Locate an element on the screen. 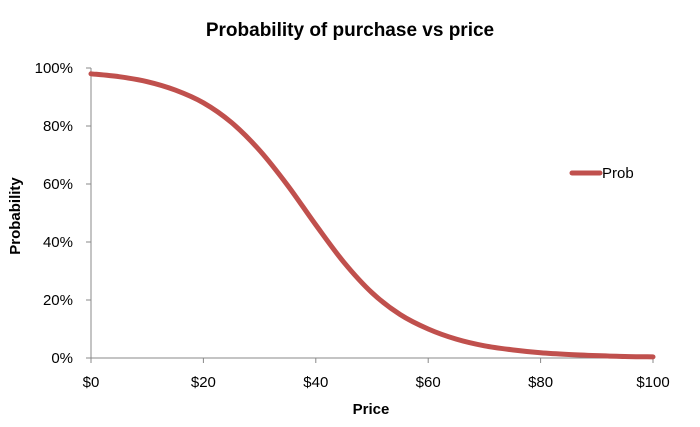 The width and height of the screenshot is (700, 427). x-tick-label: $0 is located at coordinates (91, 382).